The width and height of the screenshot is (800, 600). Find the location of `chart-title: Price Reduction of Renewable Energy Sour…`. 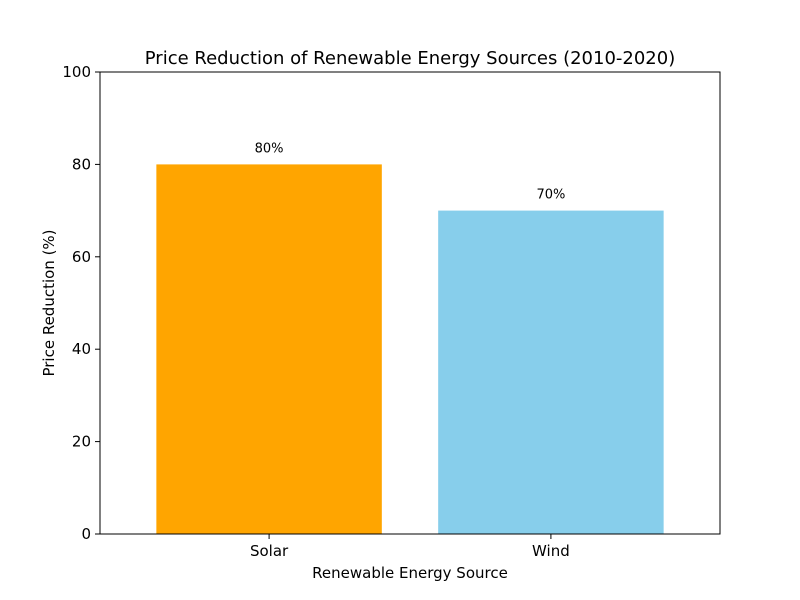

chart-title: Price Reduction of Renewable Energy Sour… is located at coordinates (410, 58).